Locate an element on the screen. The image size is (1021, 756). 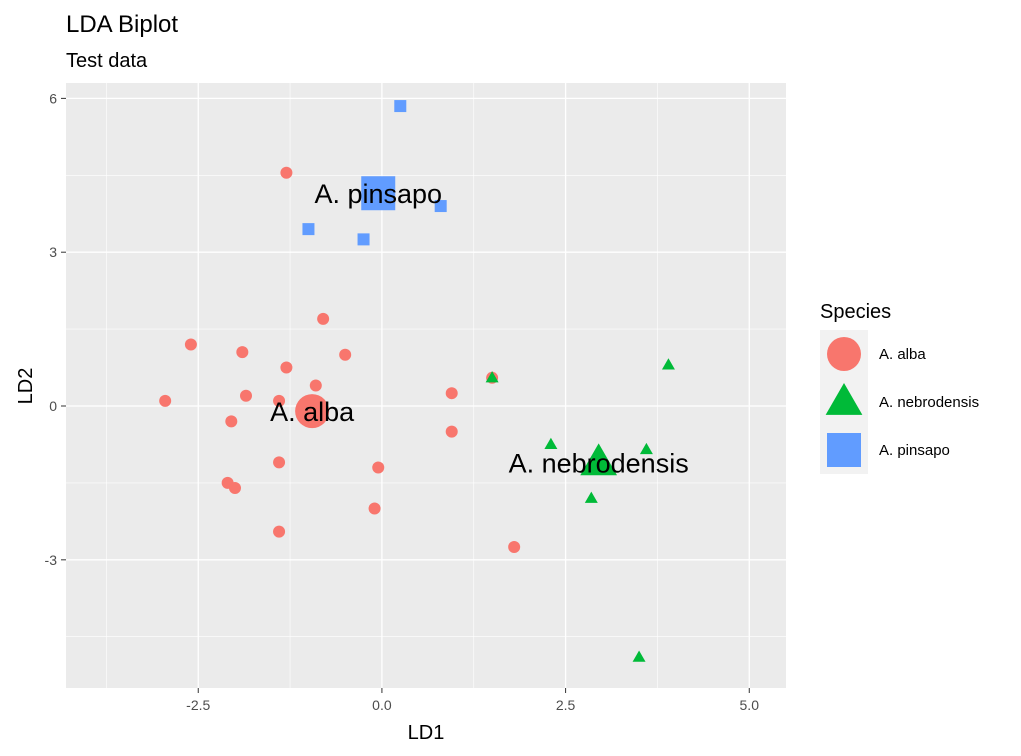
x-axis-title: LD1 is located at coordinates (426, 733).